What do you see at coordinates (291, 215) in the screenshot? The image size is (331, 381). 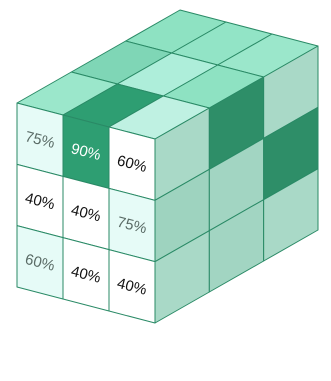 I see `right-cell` at bounding box center [291, 215].